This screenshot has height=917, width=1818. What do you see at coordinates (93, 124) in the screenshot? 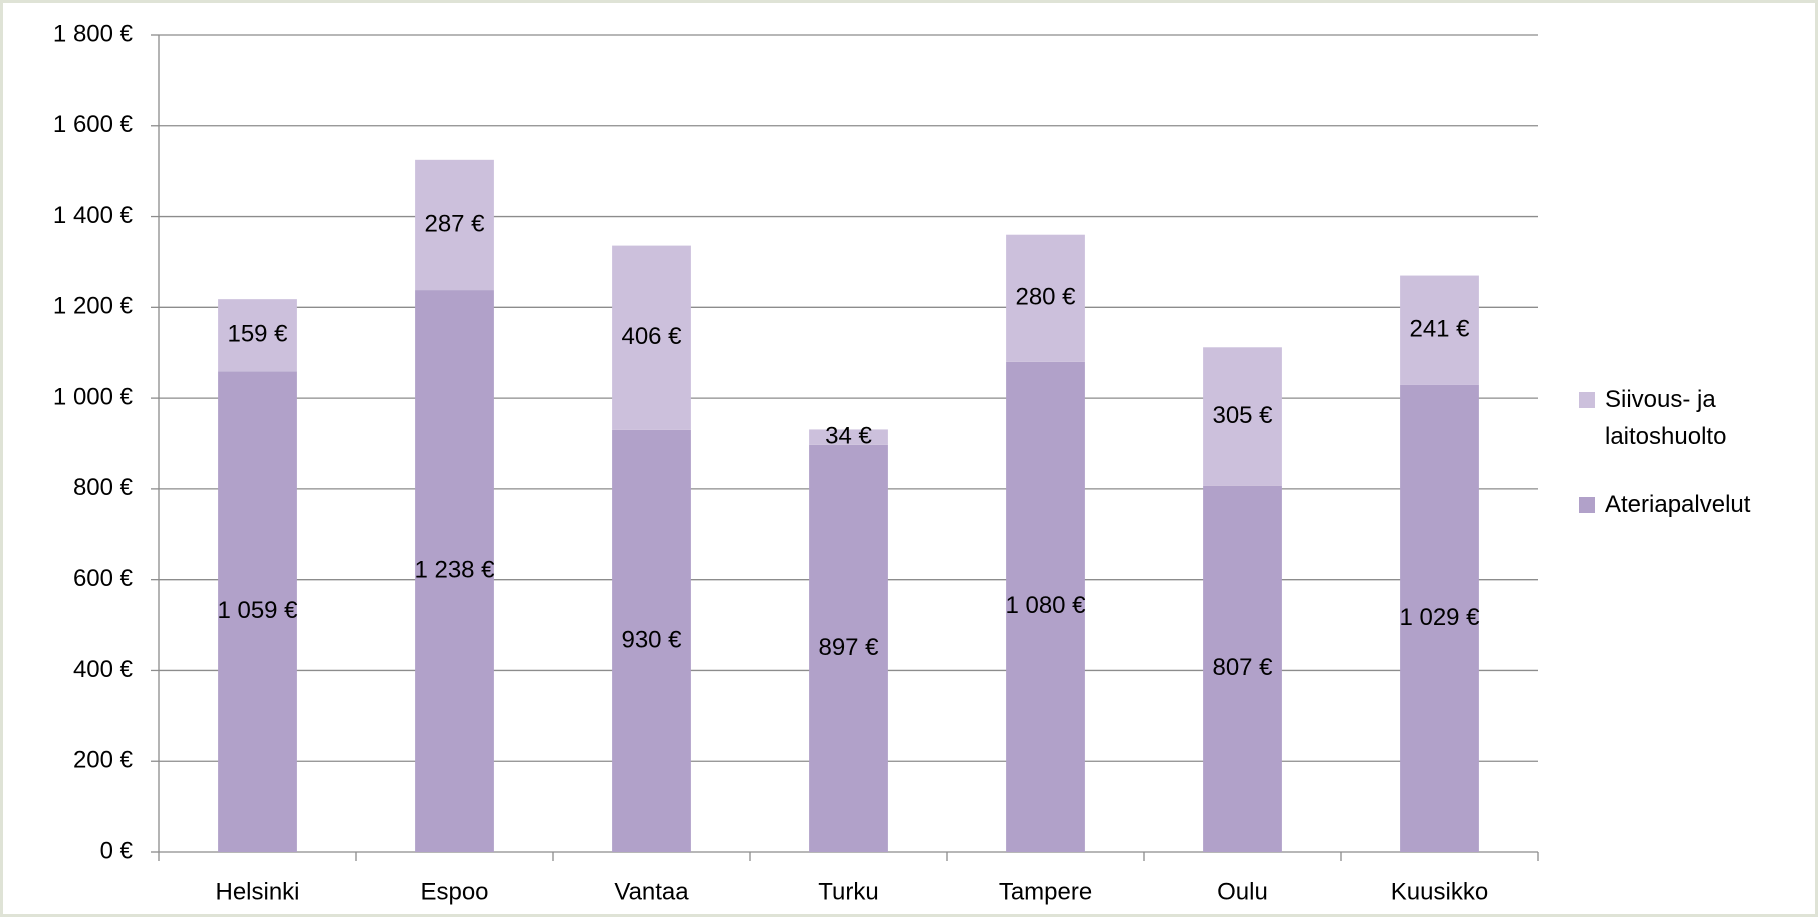
I see `y-tick-label: 1 600 €` at bounding box center [93, 124].